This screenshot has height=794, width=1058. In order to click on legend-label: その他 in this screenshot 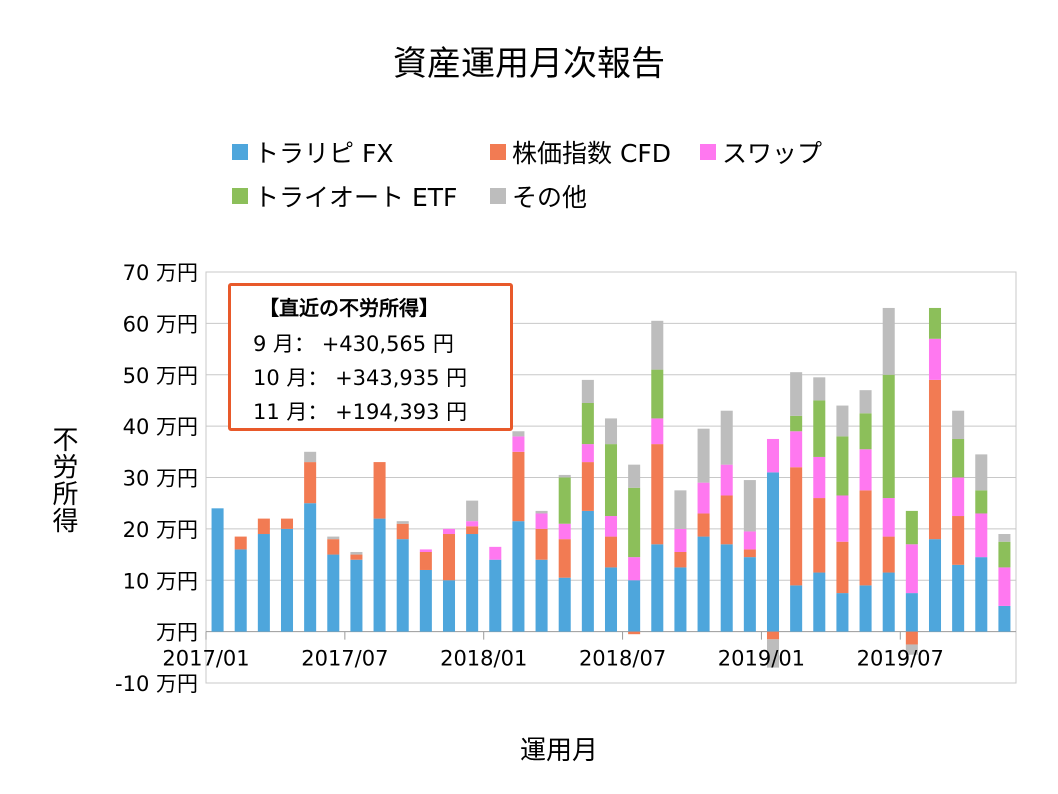, I will do `click(550, 197)`.